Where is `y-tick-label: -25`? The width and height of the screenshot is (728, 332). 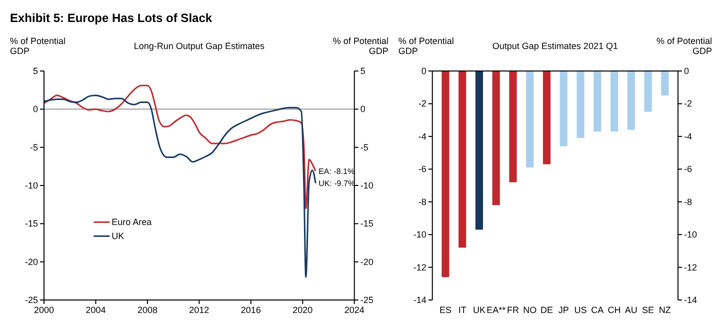
y-tick-label: -25 is located at coordinates (31, 300).